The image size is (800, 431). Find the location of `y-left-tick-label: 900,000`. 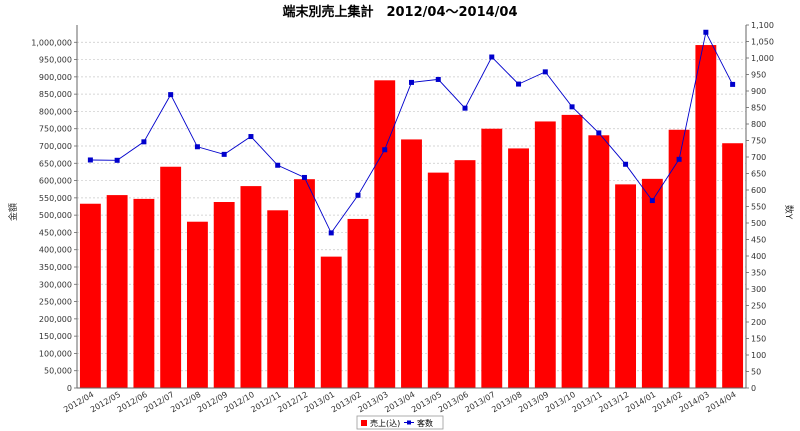

y-left-tick-label: 900,000 is located at coordinates (55, 77).